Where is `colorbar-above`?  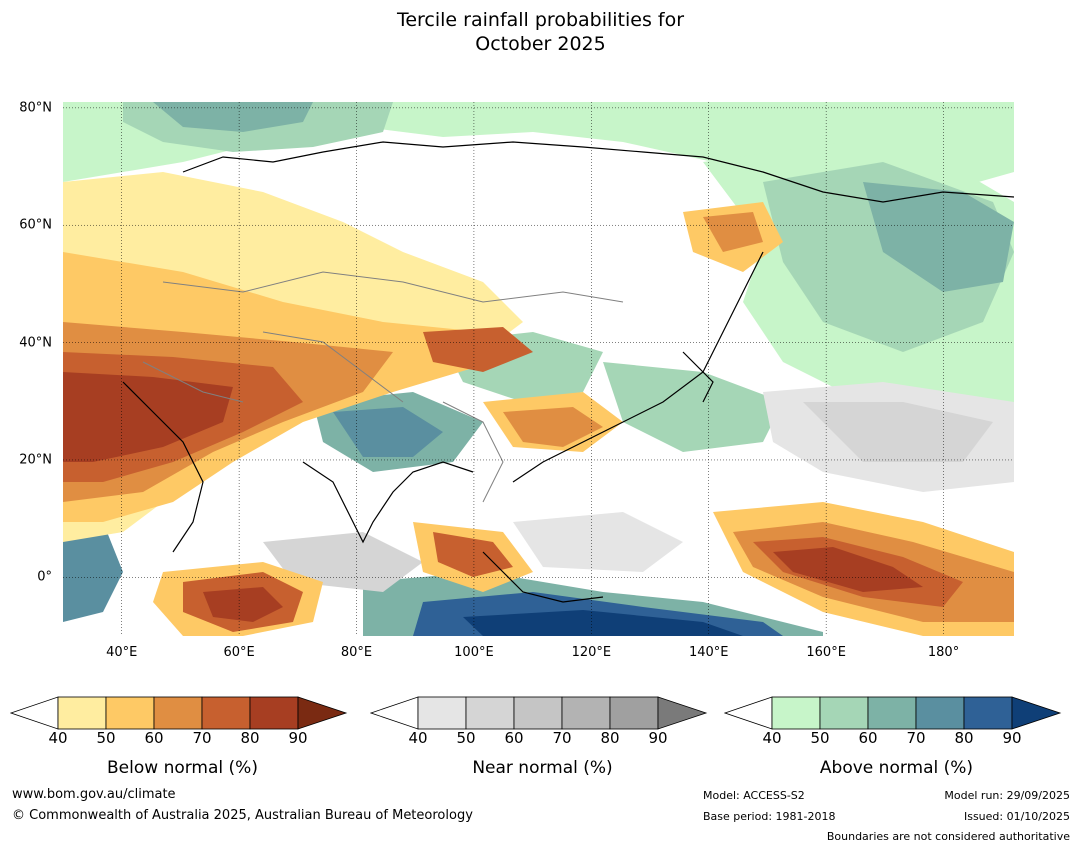
colorbar-above is located at coordinates (893, 713).